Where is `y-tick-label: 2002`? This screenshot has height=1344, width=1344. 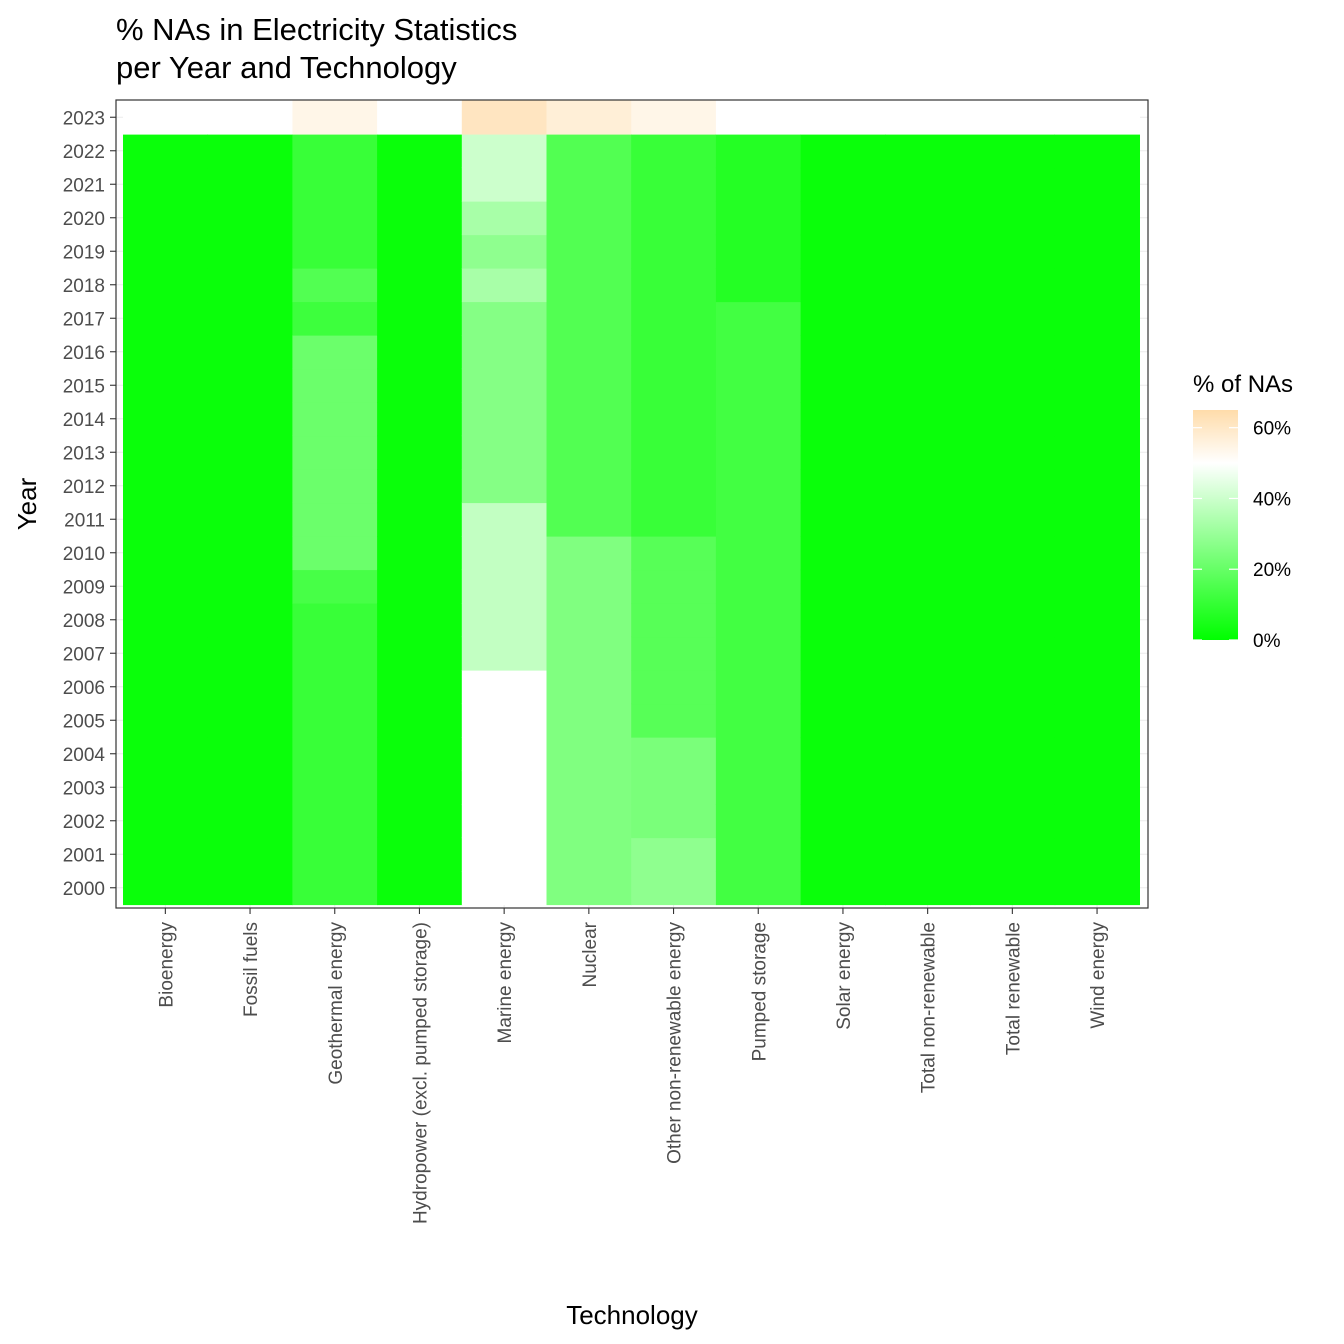
y-tick-label: 2002 is located at coordinates (84, 822).